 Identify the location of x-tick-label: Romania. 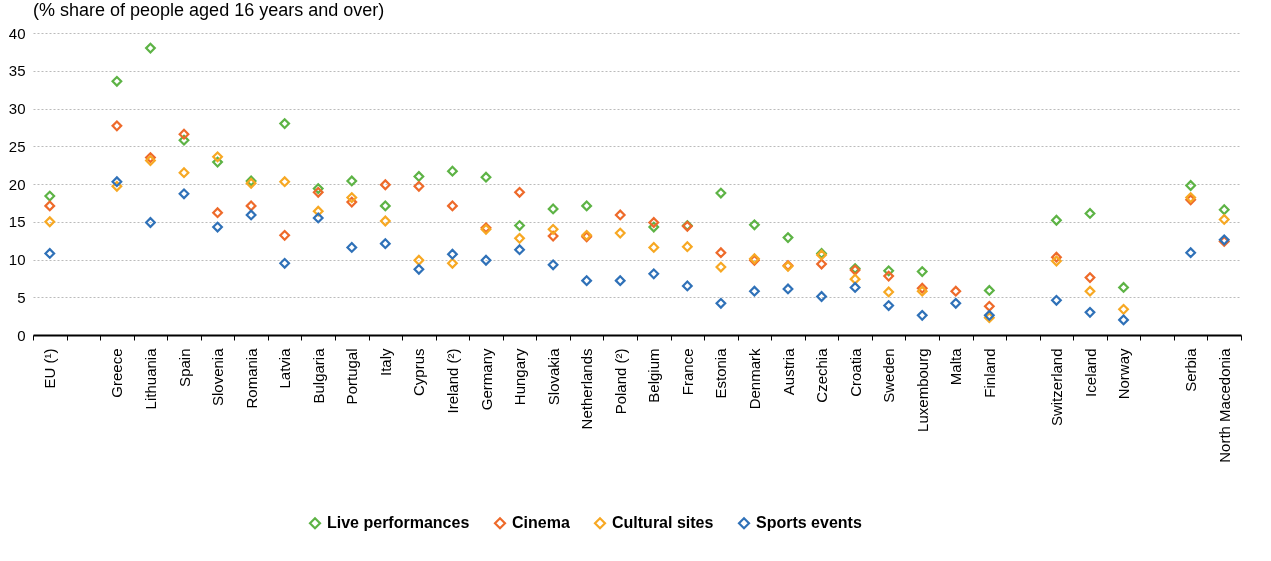
(251, 378).